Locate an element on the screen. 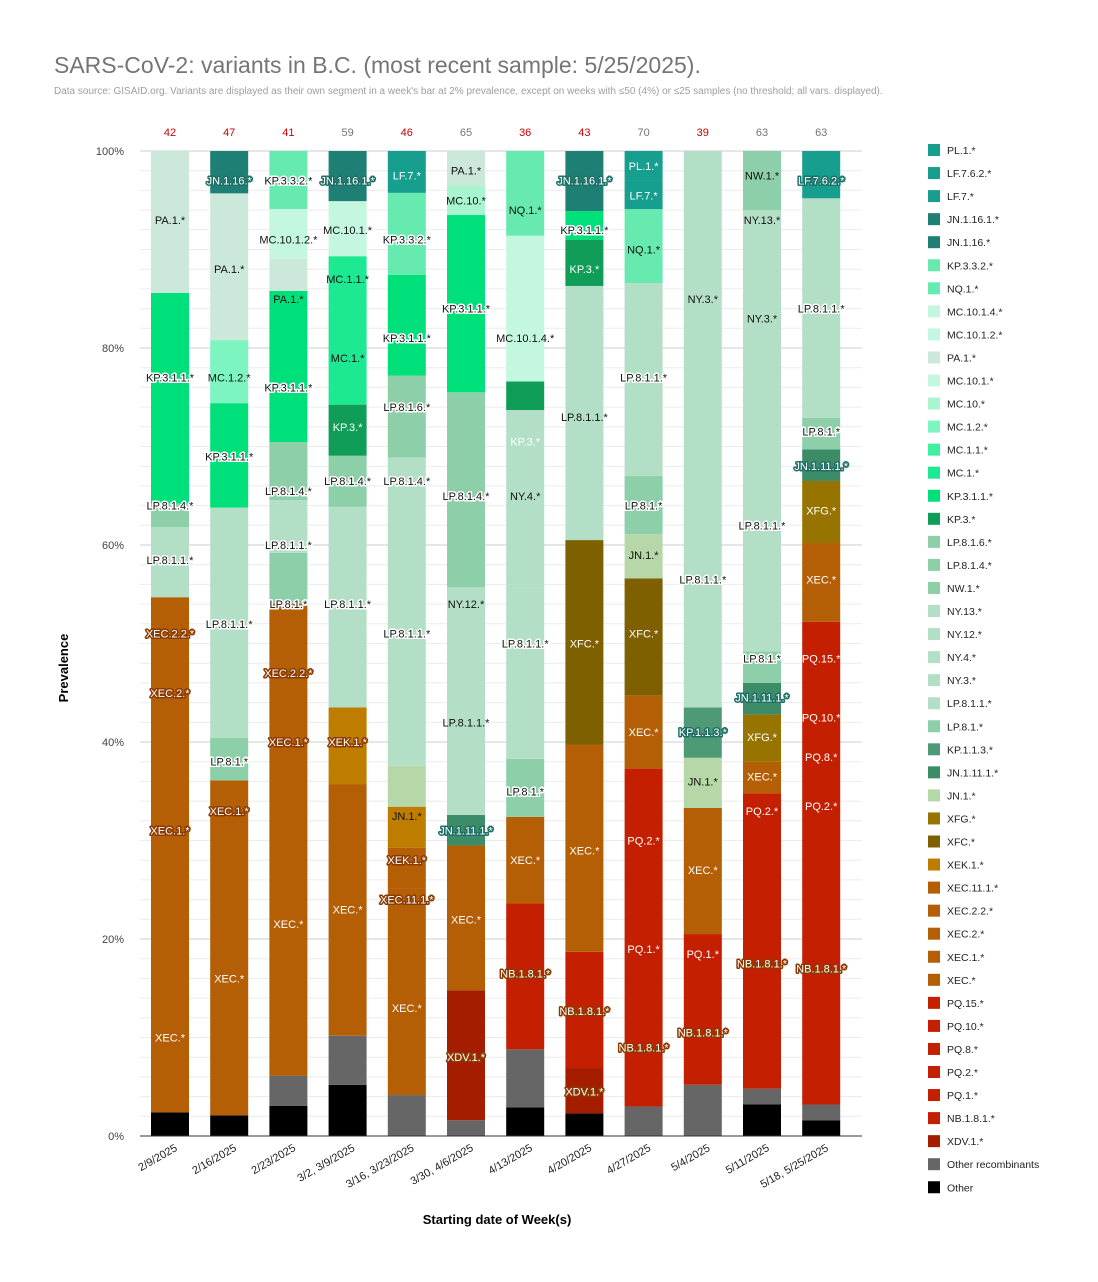 This screenshot has width=1098, height=1282. x-tick-label: 2/23/2025 is located at coordinates (274, 1159).